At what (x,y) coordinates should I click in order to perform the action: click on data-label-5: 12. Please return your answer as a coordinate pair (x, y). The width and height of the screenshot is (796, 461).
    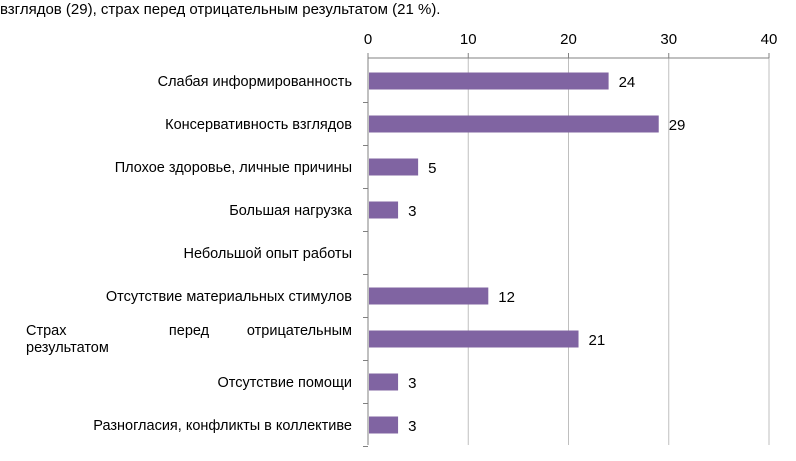
    Looking at the image, I should click on (506, 297).